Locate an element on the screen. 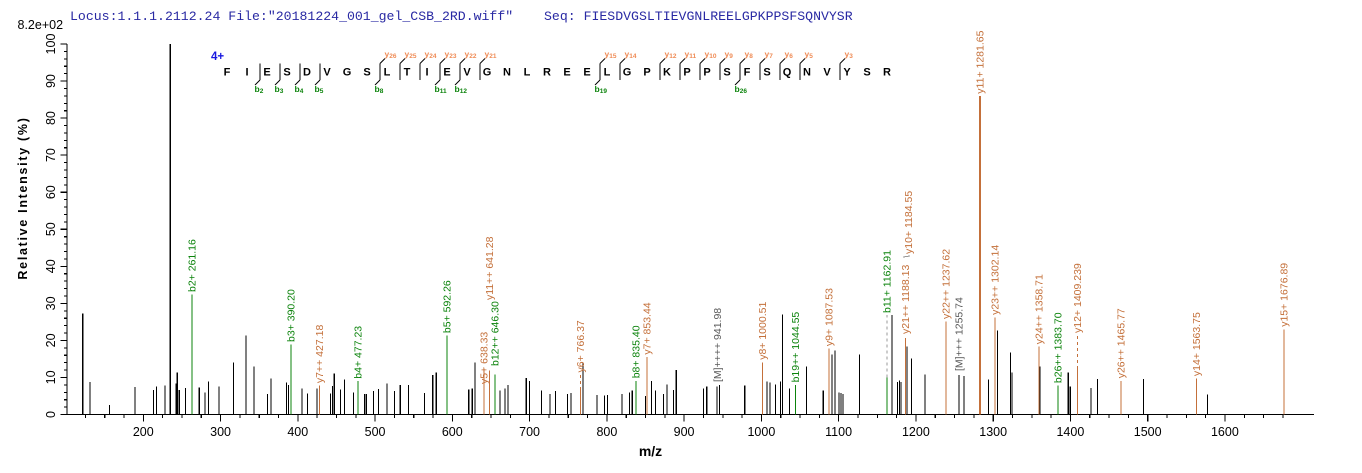 The height and width of the screenshot is (473, 1362). svg-text: K is located at coordinates (667, 73).